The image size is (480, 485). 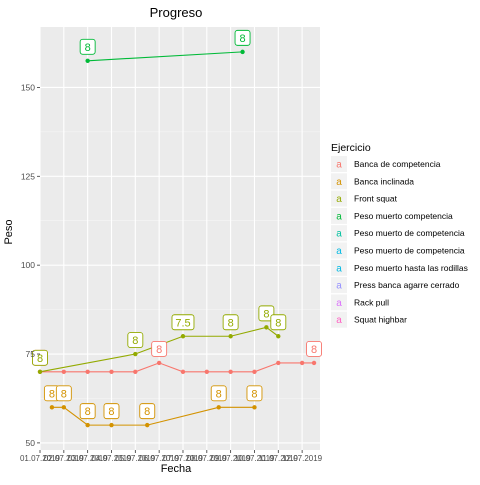 I want to click on y-tick-label: 100, so click(x=28, y=265).